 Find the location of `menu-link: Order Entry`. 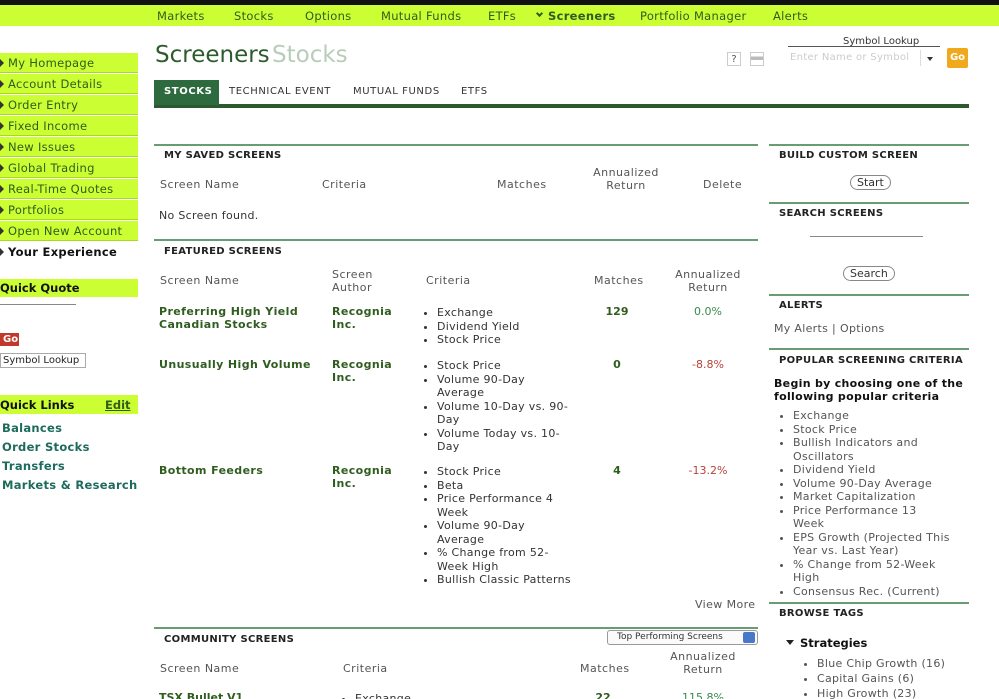

menu-link: Order Entry is located at coordinates (43, 105).